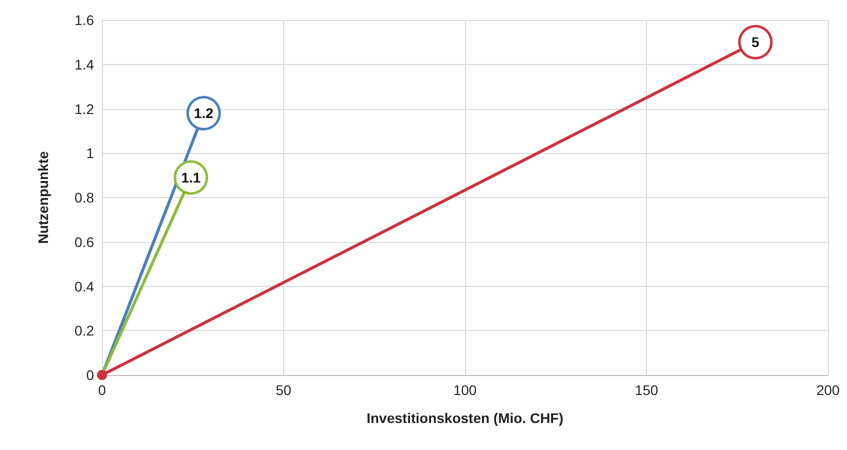  What do you see at coordinates (84, 242) in the screenshot?
I see `y-tick-label: 0.6` at bounding box center [84, 242].